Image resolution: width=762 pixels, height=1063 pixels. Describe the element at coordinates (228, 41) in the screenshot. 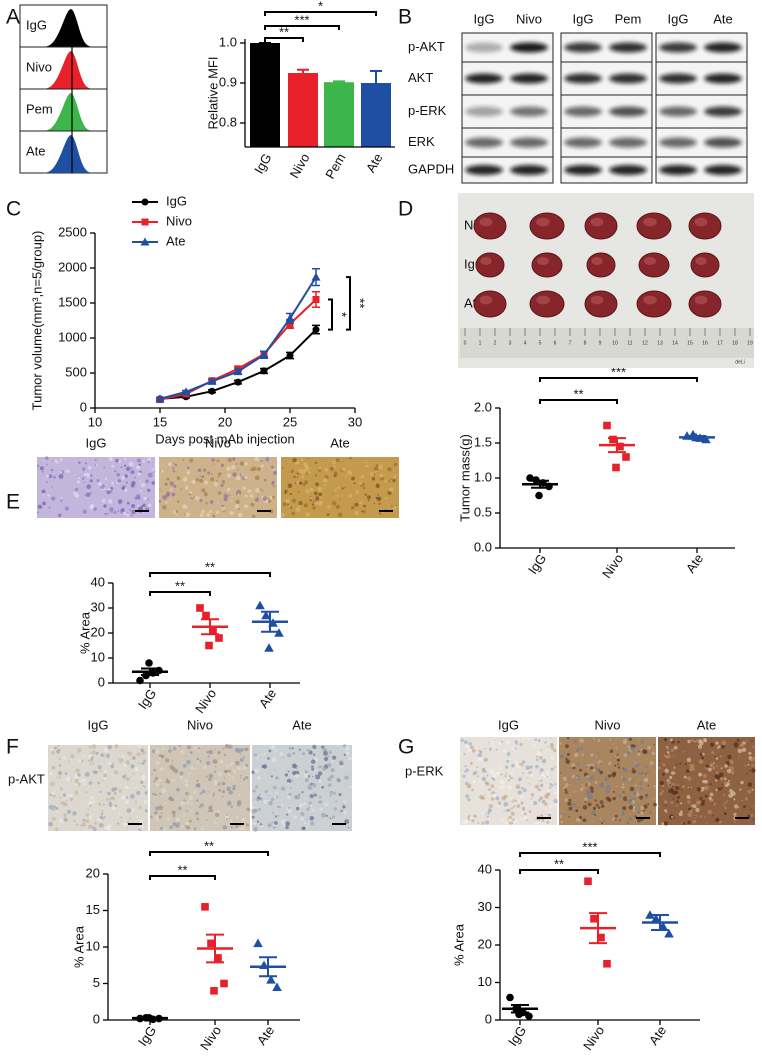

I see `y-tick-label: 1.0` at that location.